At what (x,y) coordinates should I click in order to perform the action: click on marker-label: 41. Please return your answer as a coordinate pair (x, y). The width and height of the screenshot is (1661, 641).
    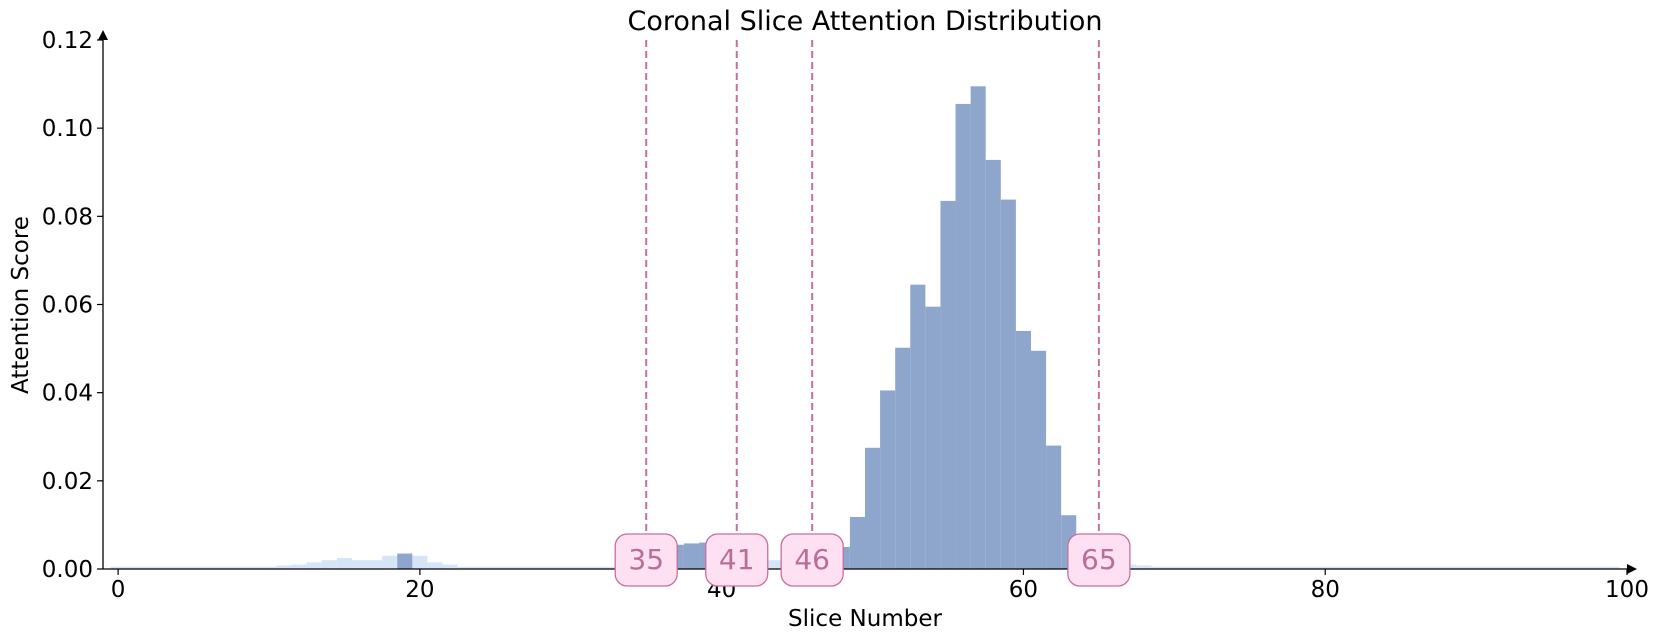
    Looking at the image, I should click on (737, 559).